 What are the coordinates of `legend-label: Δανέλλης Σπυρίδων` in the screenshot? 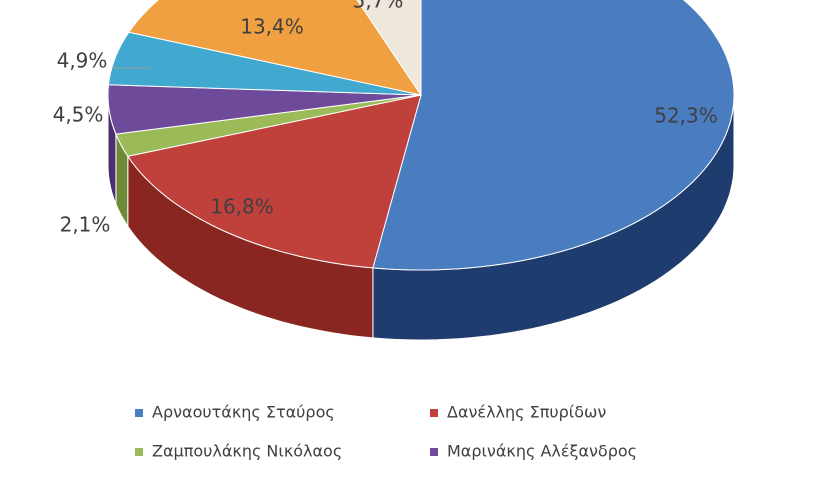 It's located at (526, 412).